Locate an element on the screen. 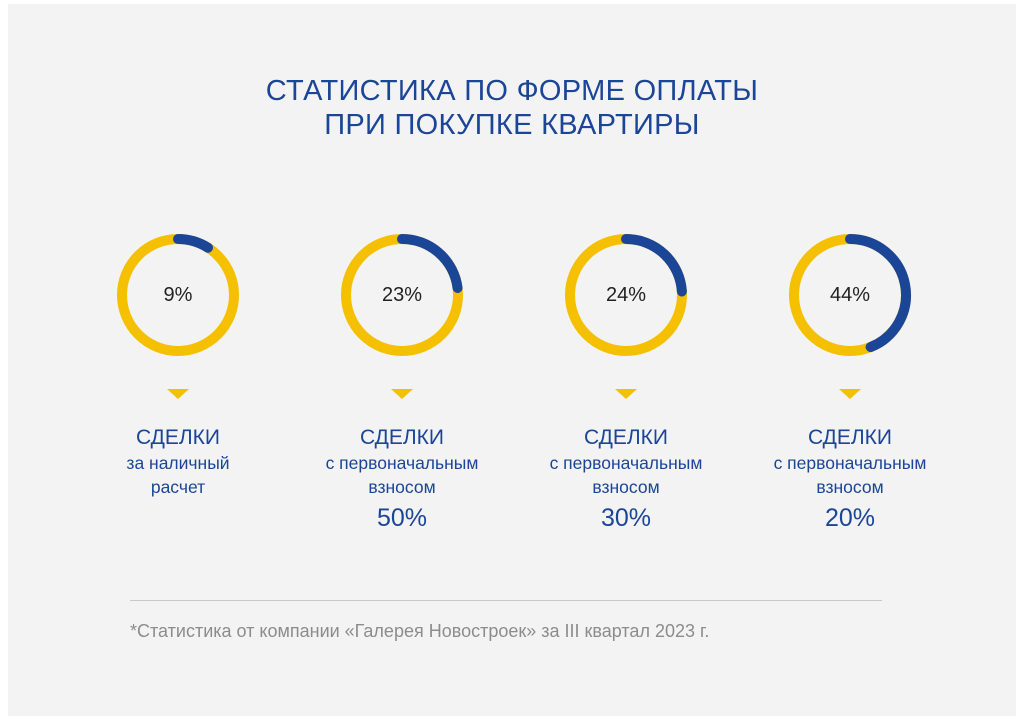  title-line-2: ПРИ ПОКУПКЕ КВАРТИРЫ is located at coordinates (512, 125).